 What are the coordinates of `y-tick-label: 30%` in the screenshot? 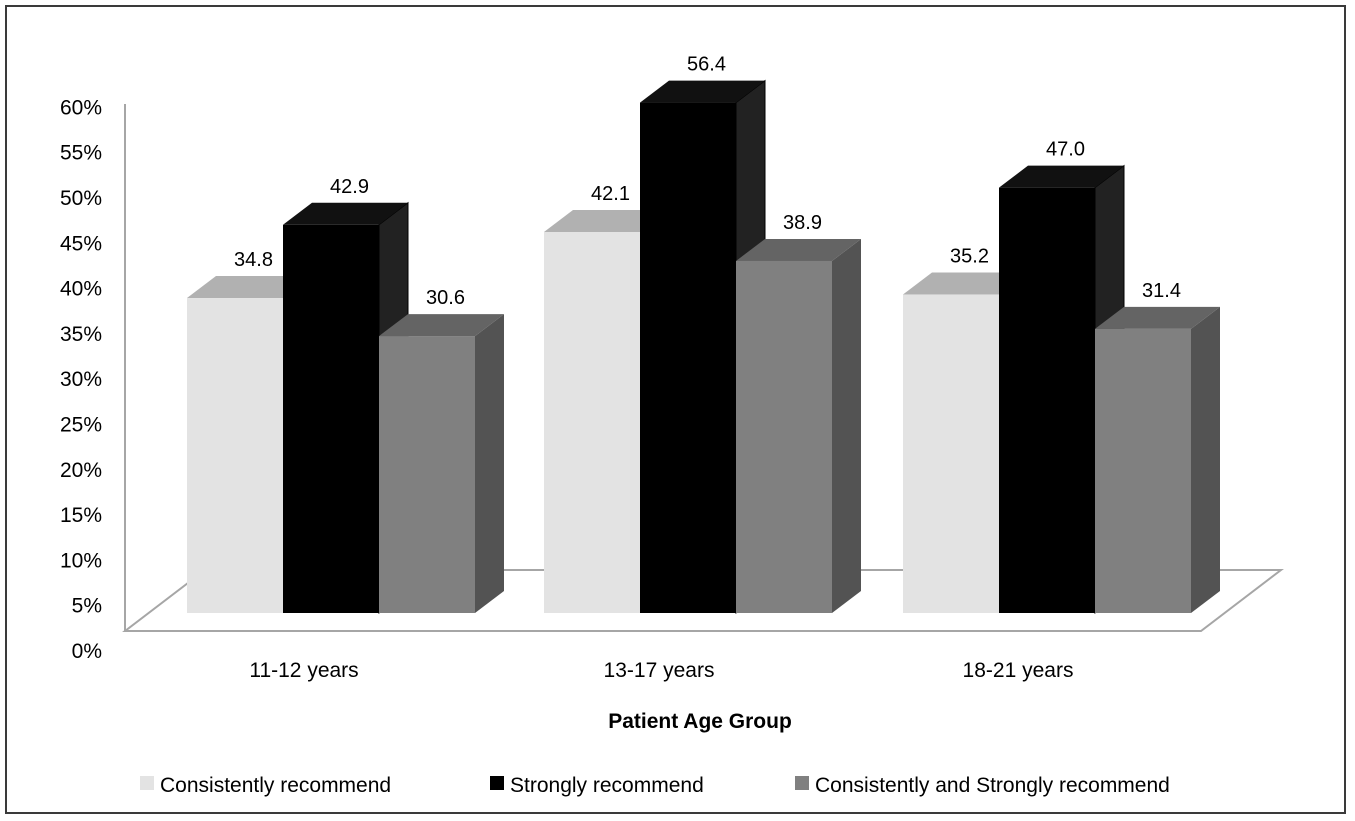 It's located at (81, 379).